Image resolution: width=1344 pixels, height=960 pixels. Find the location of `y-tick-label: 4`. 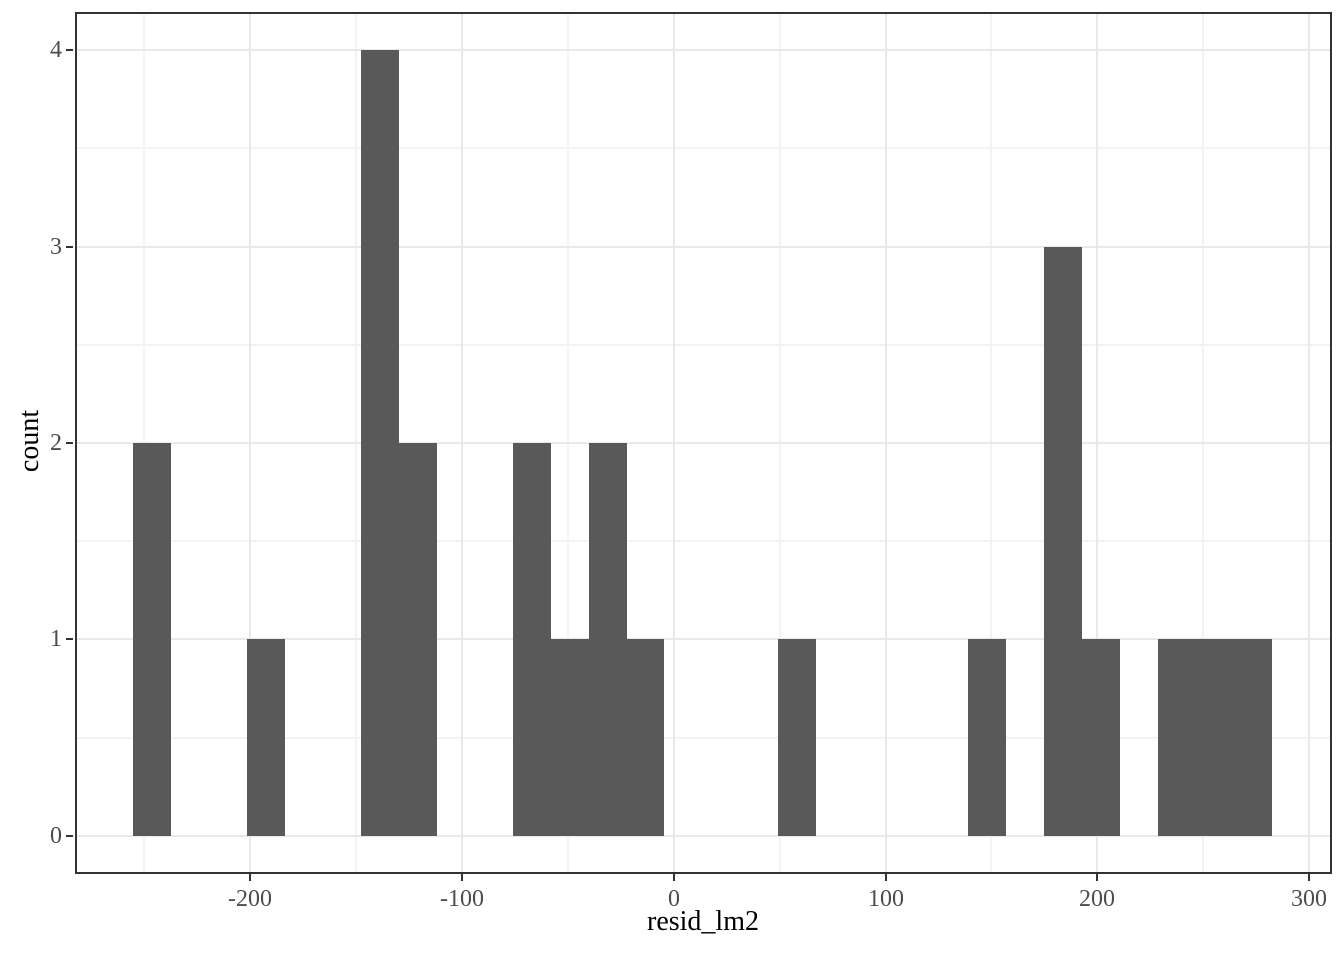

y-tick-label: 4 is located at coordinates (56, 50).